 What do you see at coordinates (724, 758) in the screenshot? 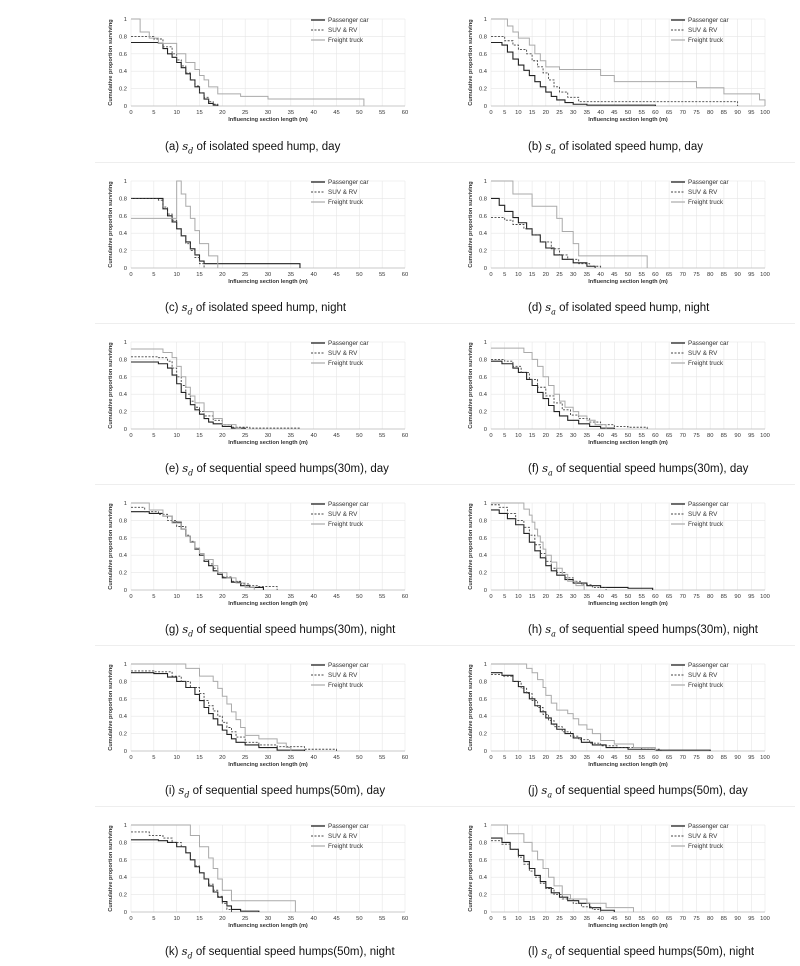
I see `x-tick-label: 85` at bounding box center [724, 758].